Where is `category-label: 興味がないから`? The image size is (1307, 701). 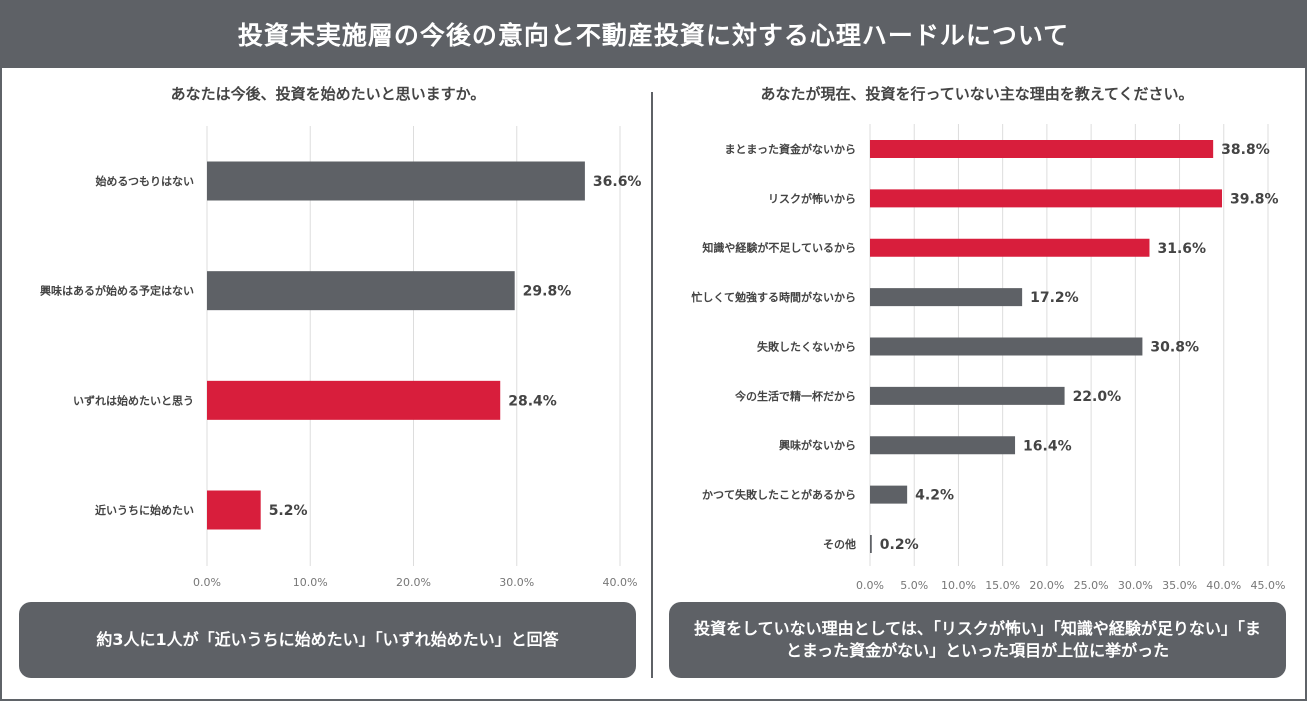
category-label: 興味がないから is located at coordinates (817, 445).